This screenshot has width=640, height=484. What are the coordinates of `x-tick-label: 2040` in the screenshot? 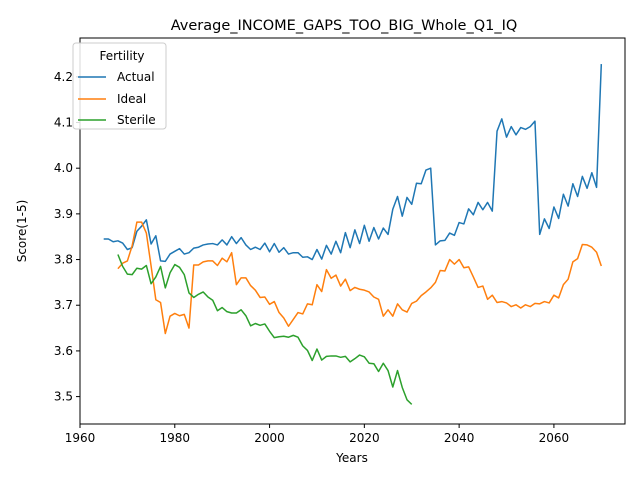 It's located at (459, 438).